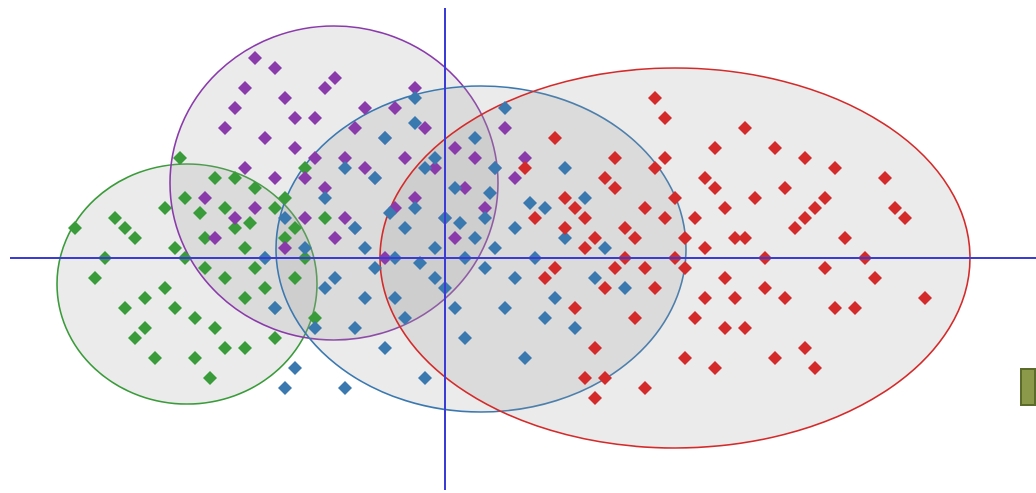 This screenshot has width=1036, height=493. I want to click on series-1-points, so click(200, 268).